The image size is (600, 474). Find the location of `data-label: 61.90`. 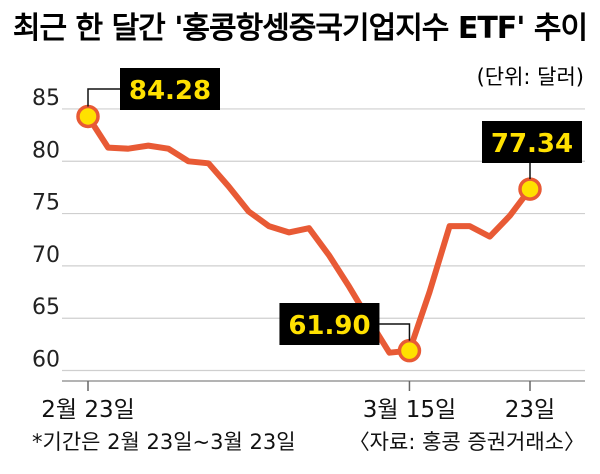

data-label: 61.90 is located at coordinates (329, 326).